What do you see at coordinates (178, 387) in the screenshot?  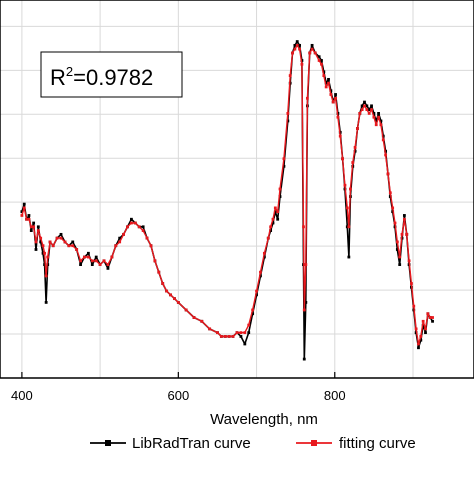 I see `x-axis-ticks: 400 600 800` at bounding box center [178, 387].